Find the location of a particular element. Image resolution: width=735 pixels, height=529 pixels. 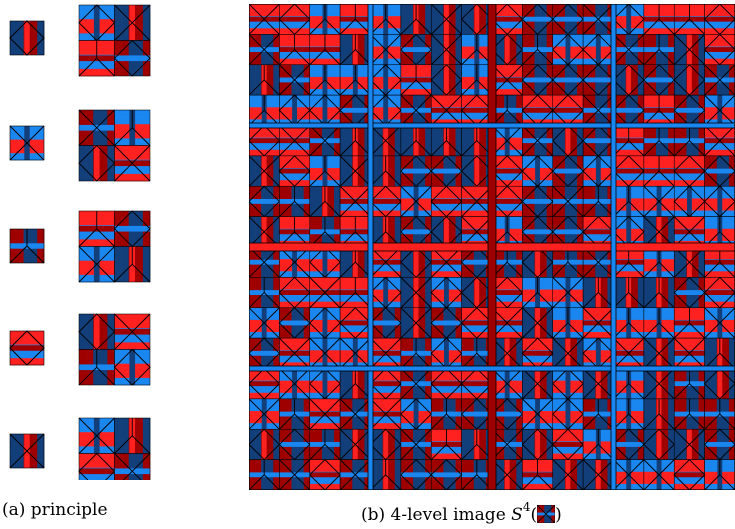

principle-small-tile-d is located at coordinates (27, 348).